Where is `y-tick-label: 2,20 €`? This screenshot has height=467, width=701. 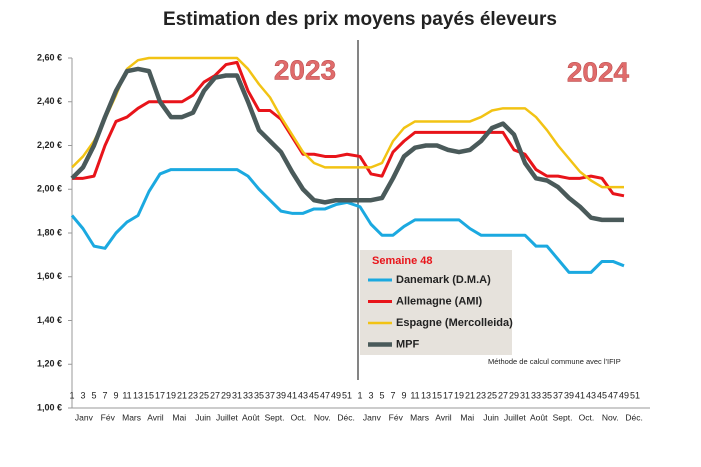
y-tick-label: 2,20 € is located at coordinates (49, 145).